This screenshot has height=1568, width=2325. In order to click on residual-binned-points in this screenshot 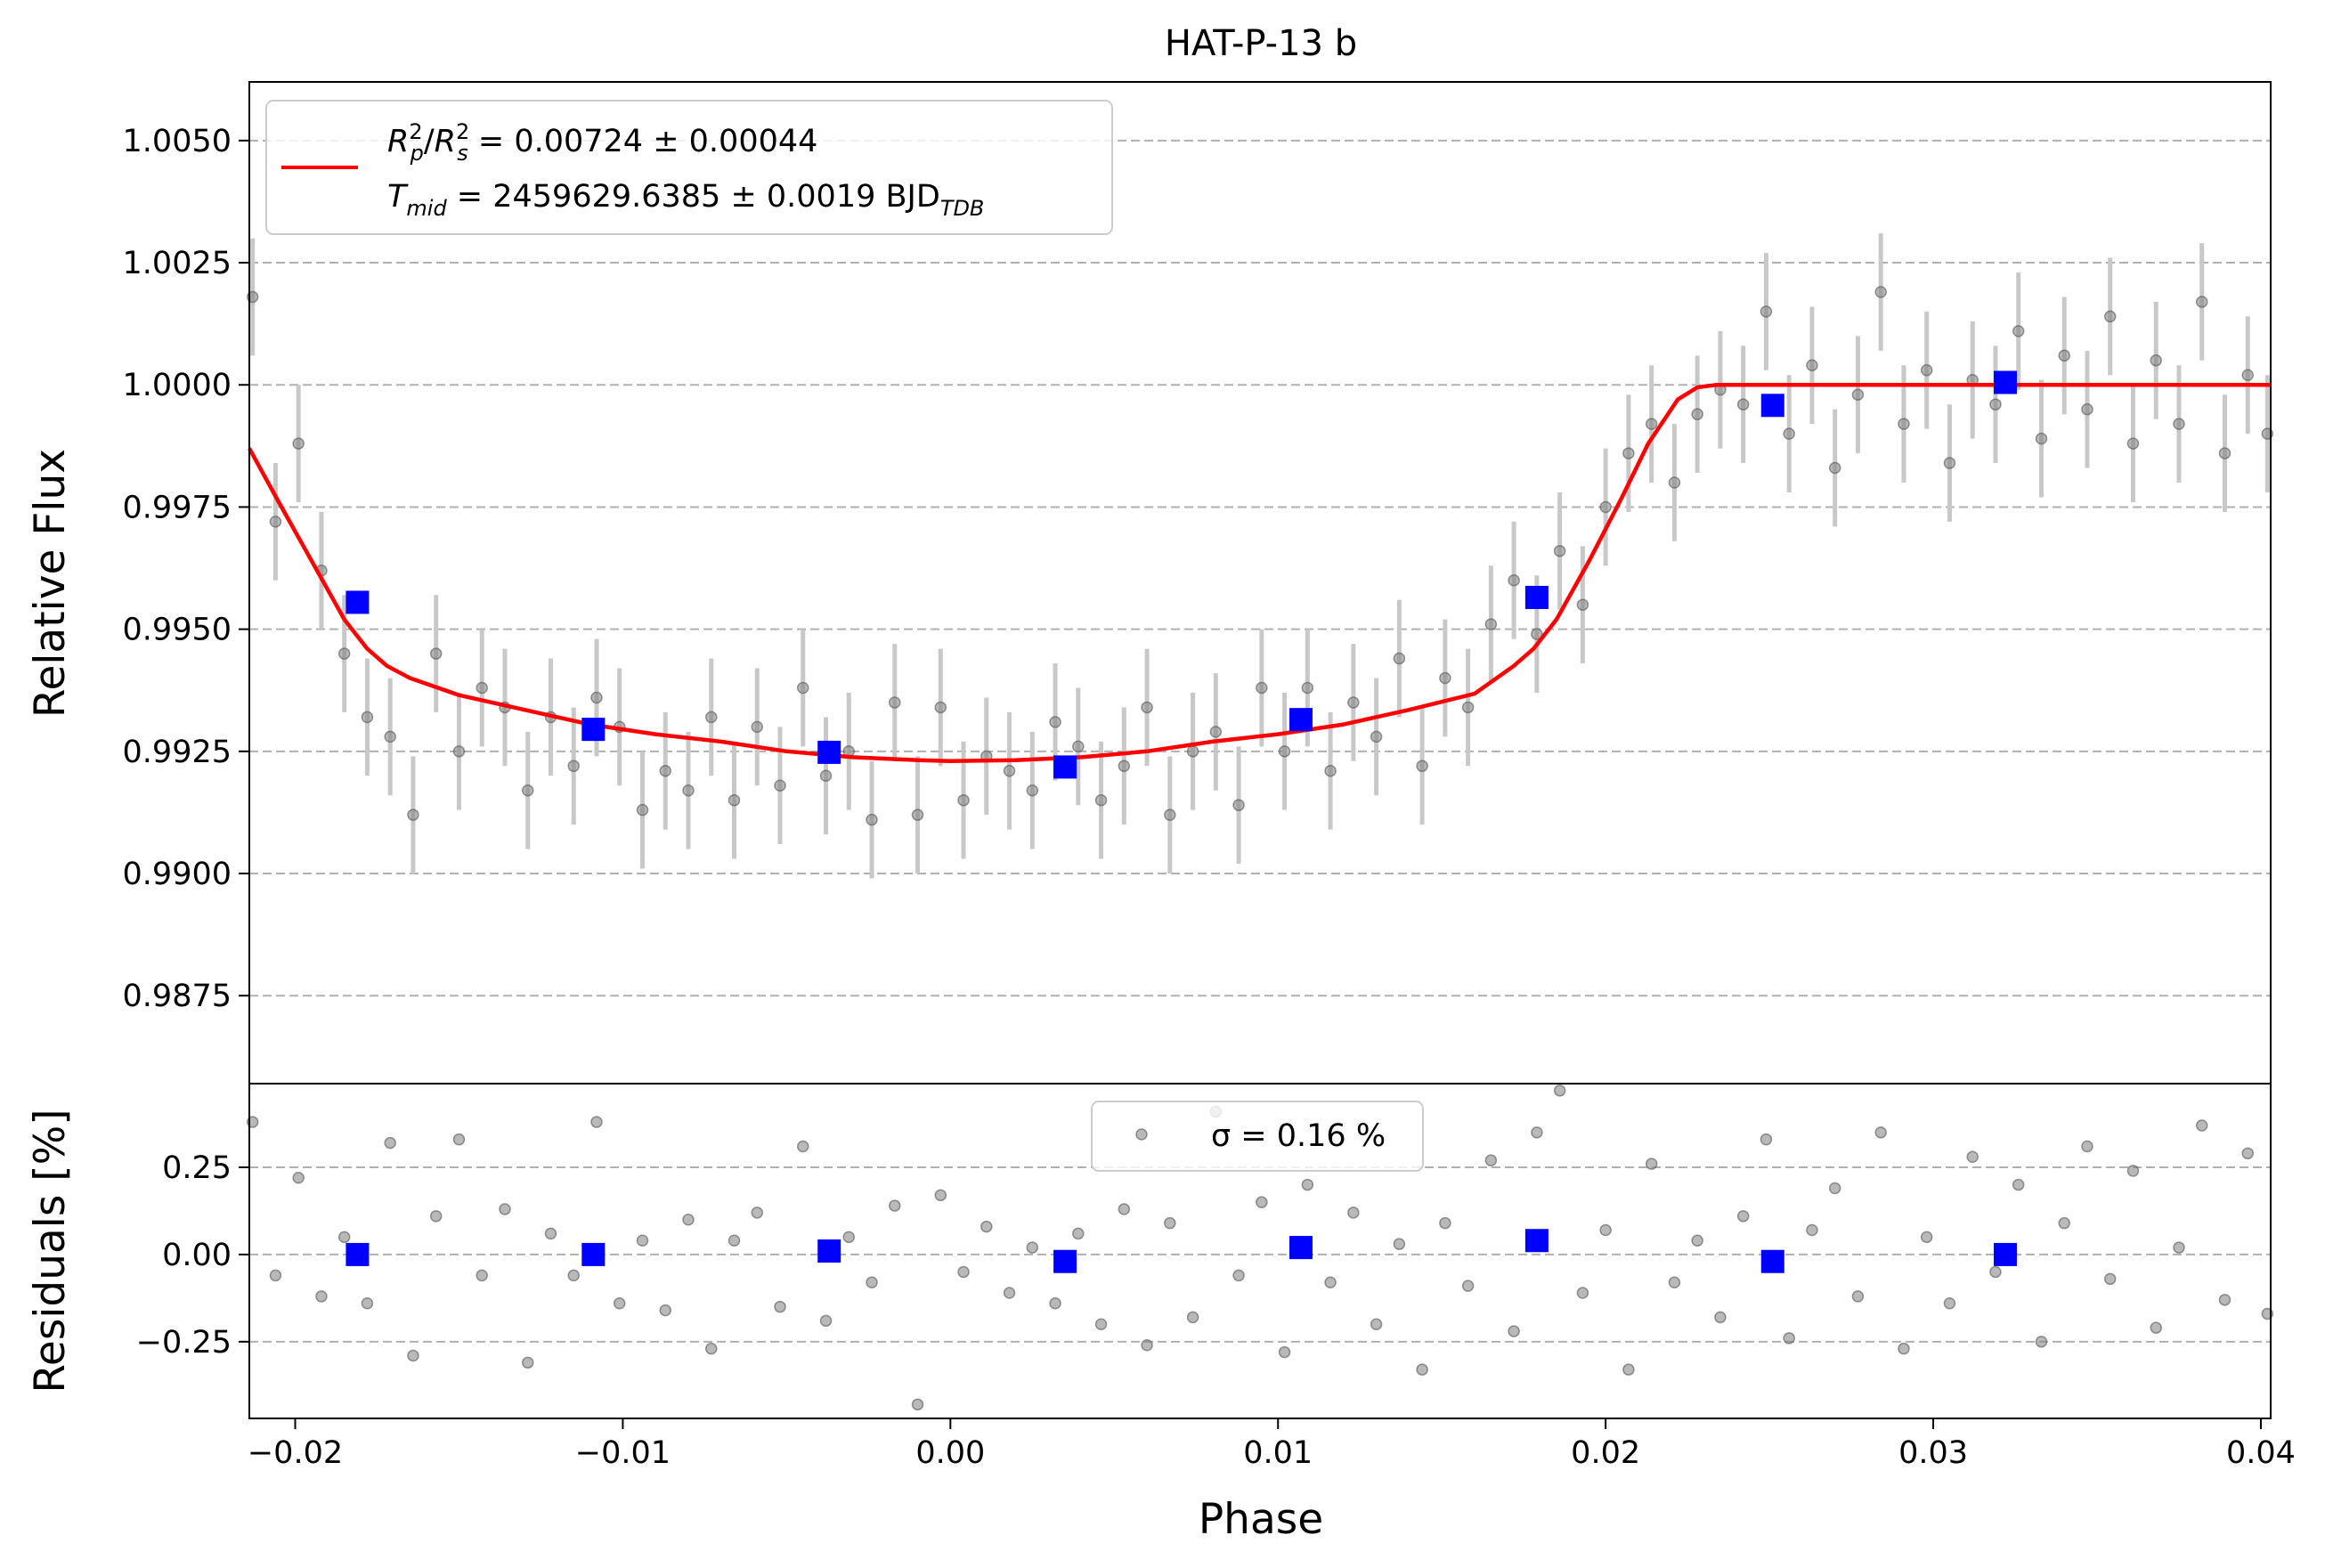, I will do `click(1181, 1251)`.